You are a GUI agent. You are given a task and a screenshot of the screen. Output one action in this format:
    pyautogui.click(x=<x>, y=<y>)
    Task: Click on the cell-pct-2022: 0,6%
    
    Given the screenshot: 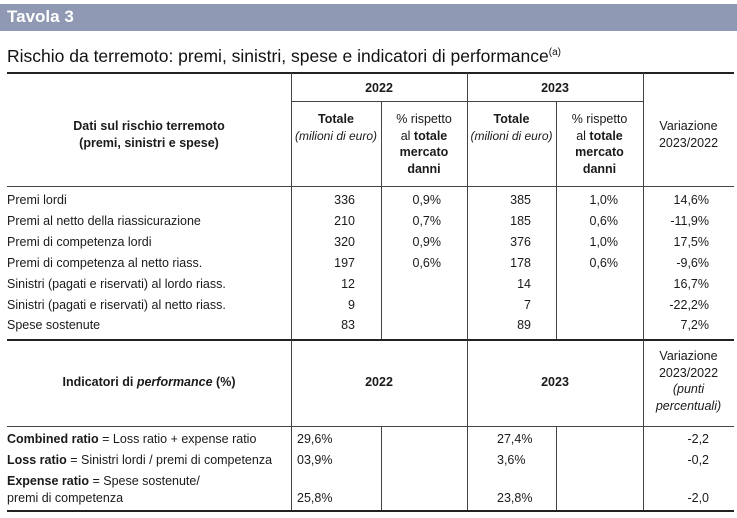 What is the action you would take?
    pyautogui.click(x=427, y=262)
    